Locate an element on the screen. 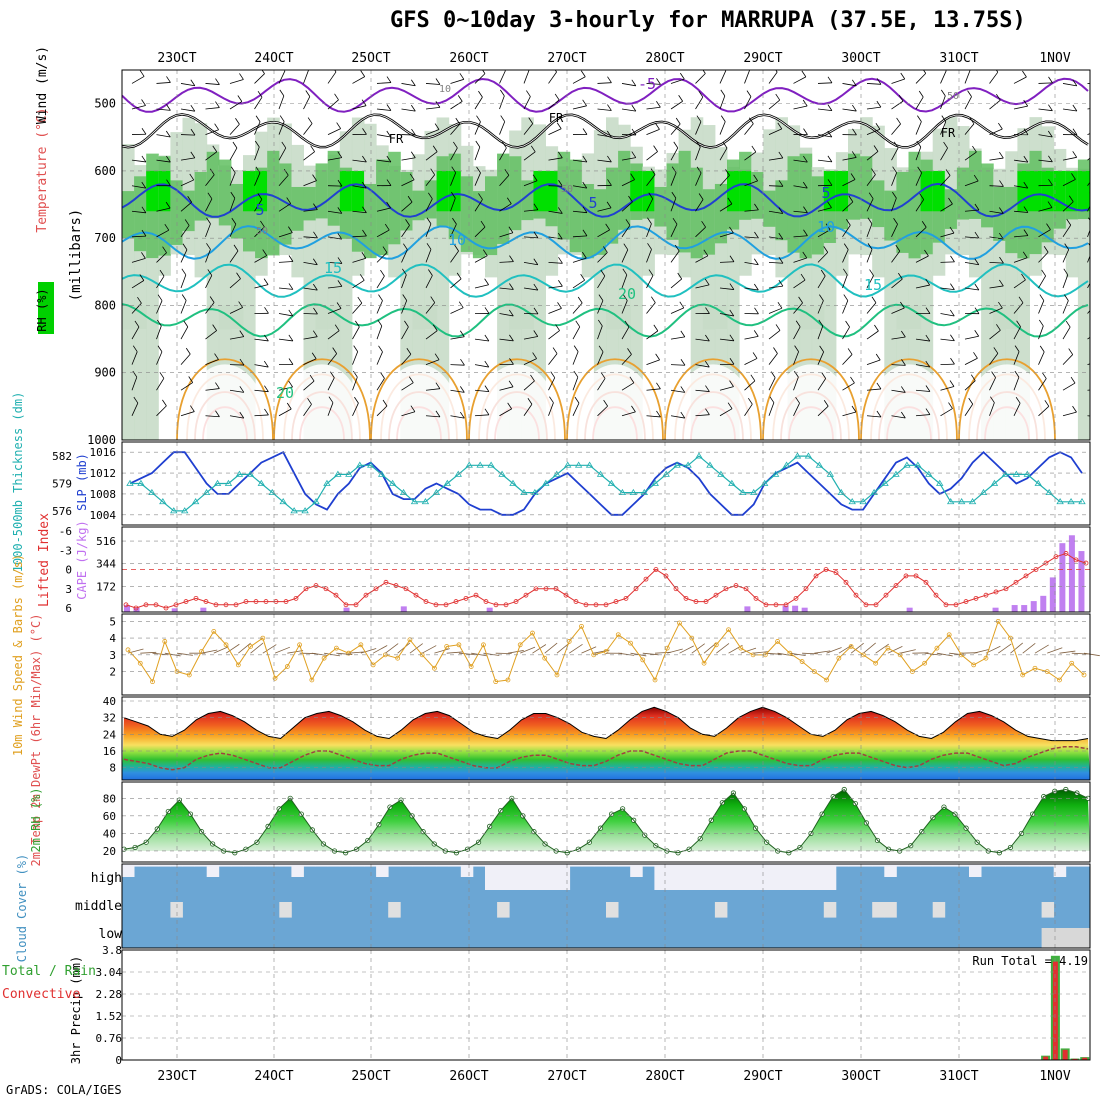 This screenshot has width=1100, height=1100. lifted-index-axis-label: Lifted Index is located at coordinates (44, 560).